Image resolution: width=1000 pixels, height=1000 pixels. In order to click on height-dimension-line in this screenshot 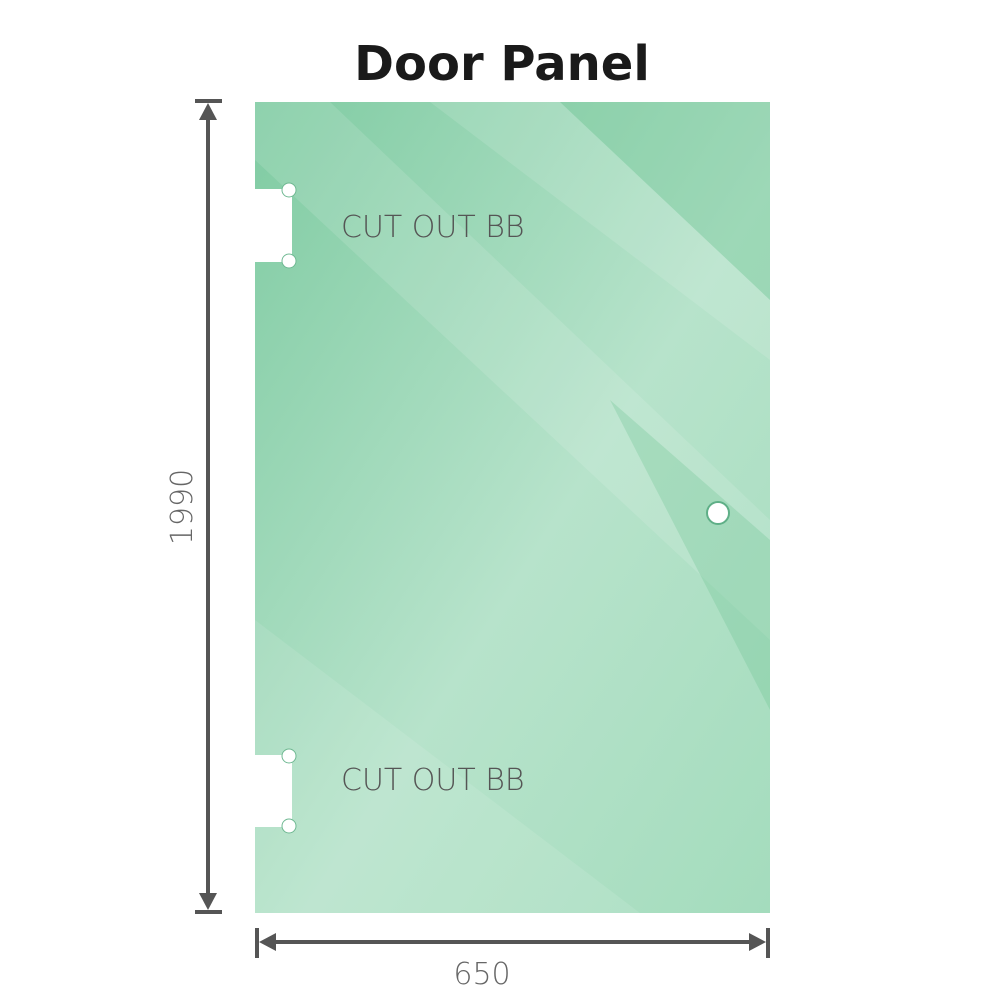, I will do `click(208, 506)`.